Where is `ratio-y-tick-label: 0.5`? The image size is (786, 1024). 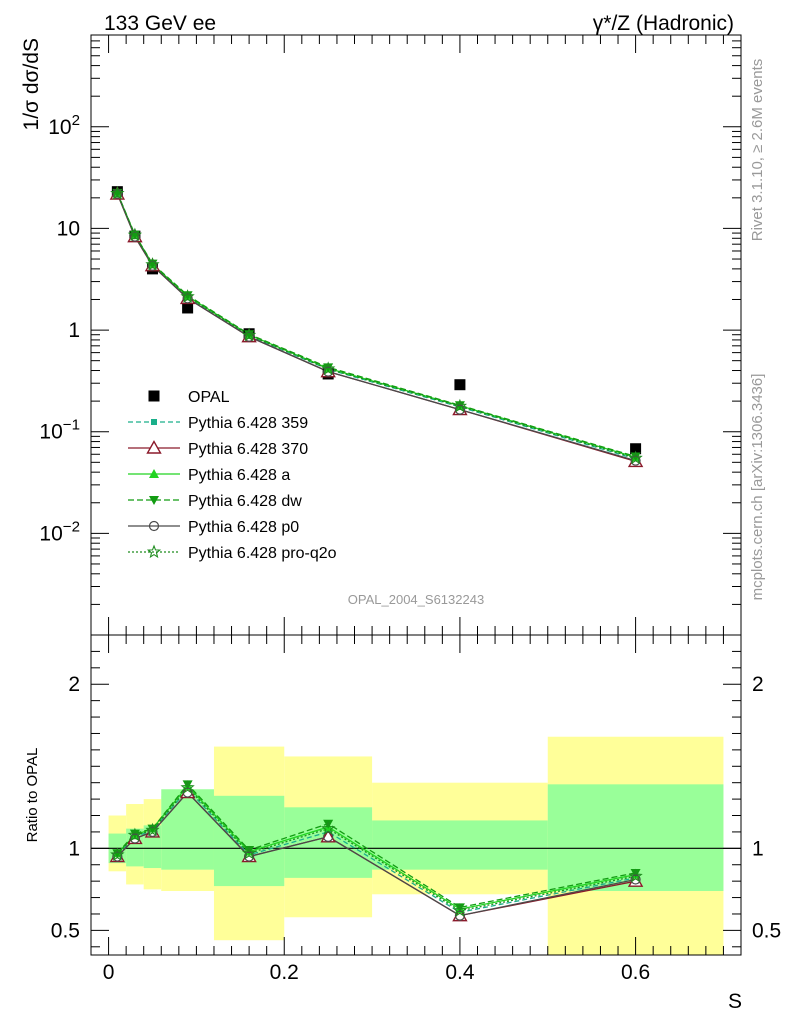
ratio-y-tick-label: 0.5 is located at coordinates (65, 930).